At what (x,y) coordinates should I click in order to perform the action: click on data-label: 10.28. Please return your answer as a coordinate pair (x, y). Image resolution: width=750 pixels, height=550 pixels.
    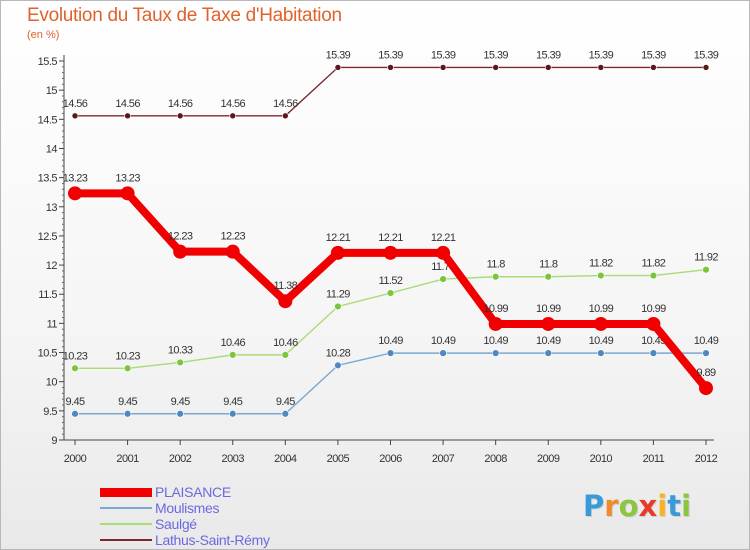
    Looking at the image, I should click on (338, 353).